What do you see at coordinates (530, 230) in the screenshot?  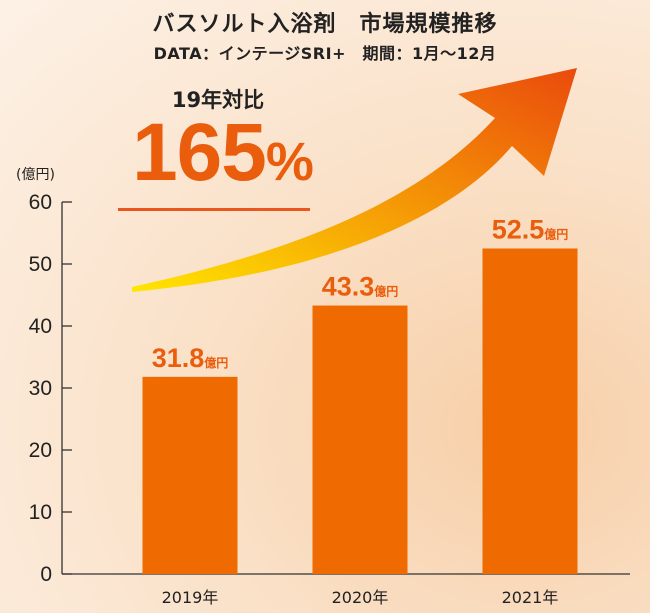 I see `bar-value-label: 52.5億円` at bounding box center [530, 230].